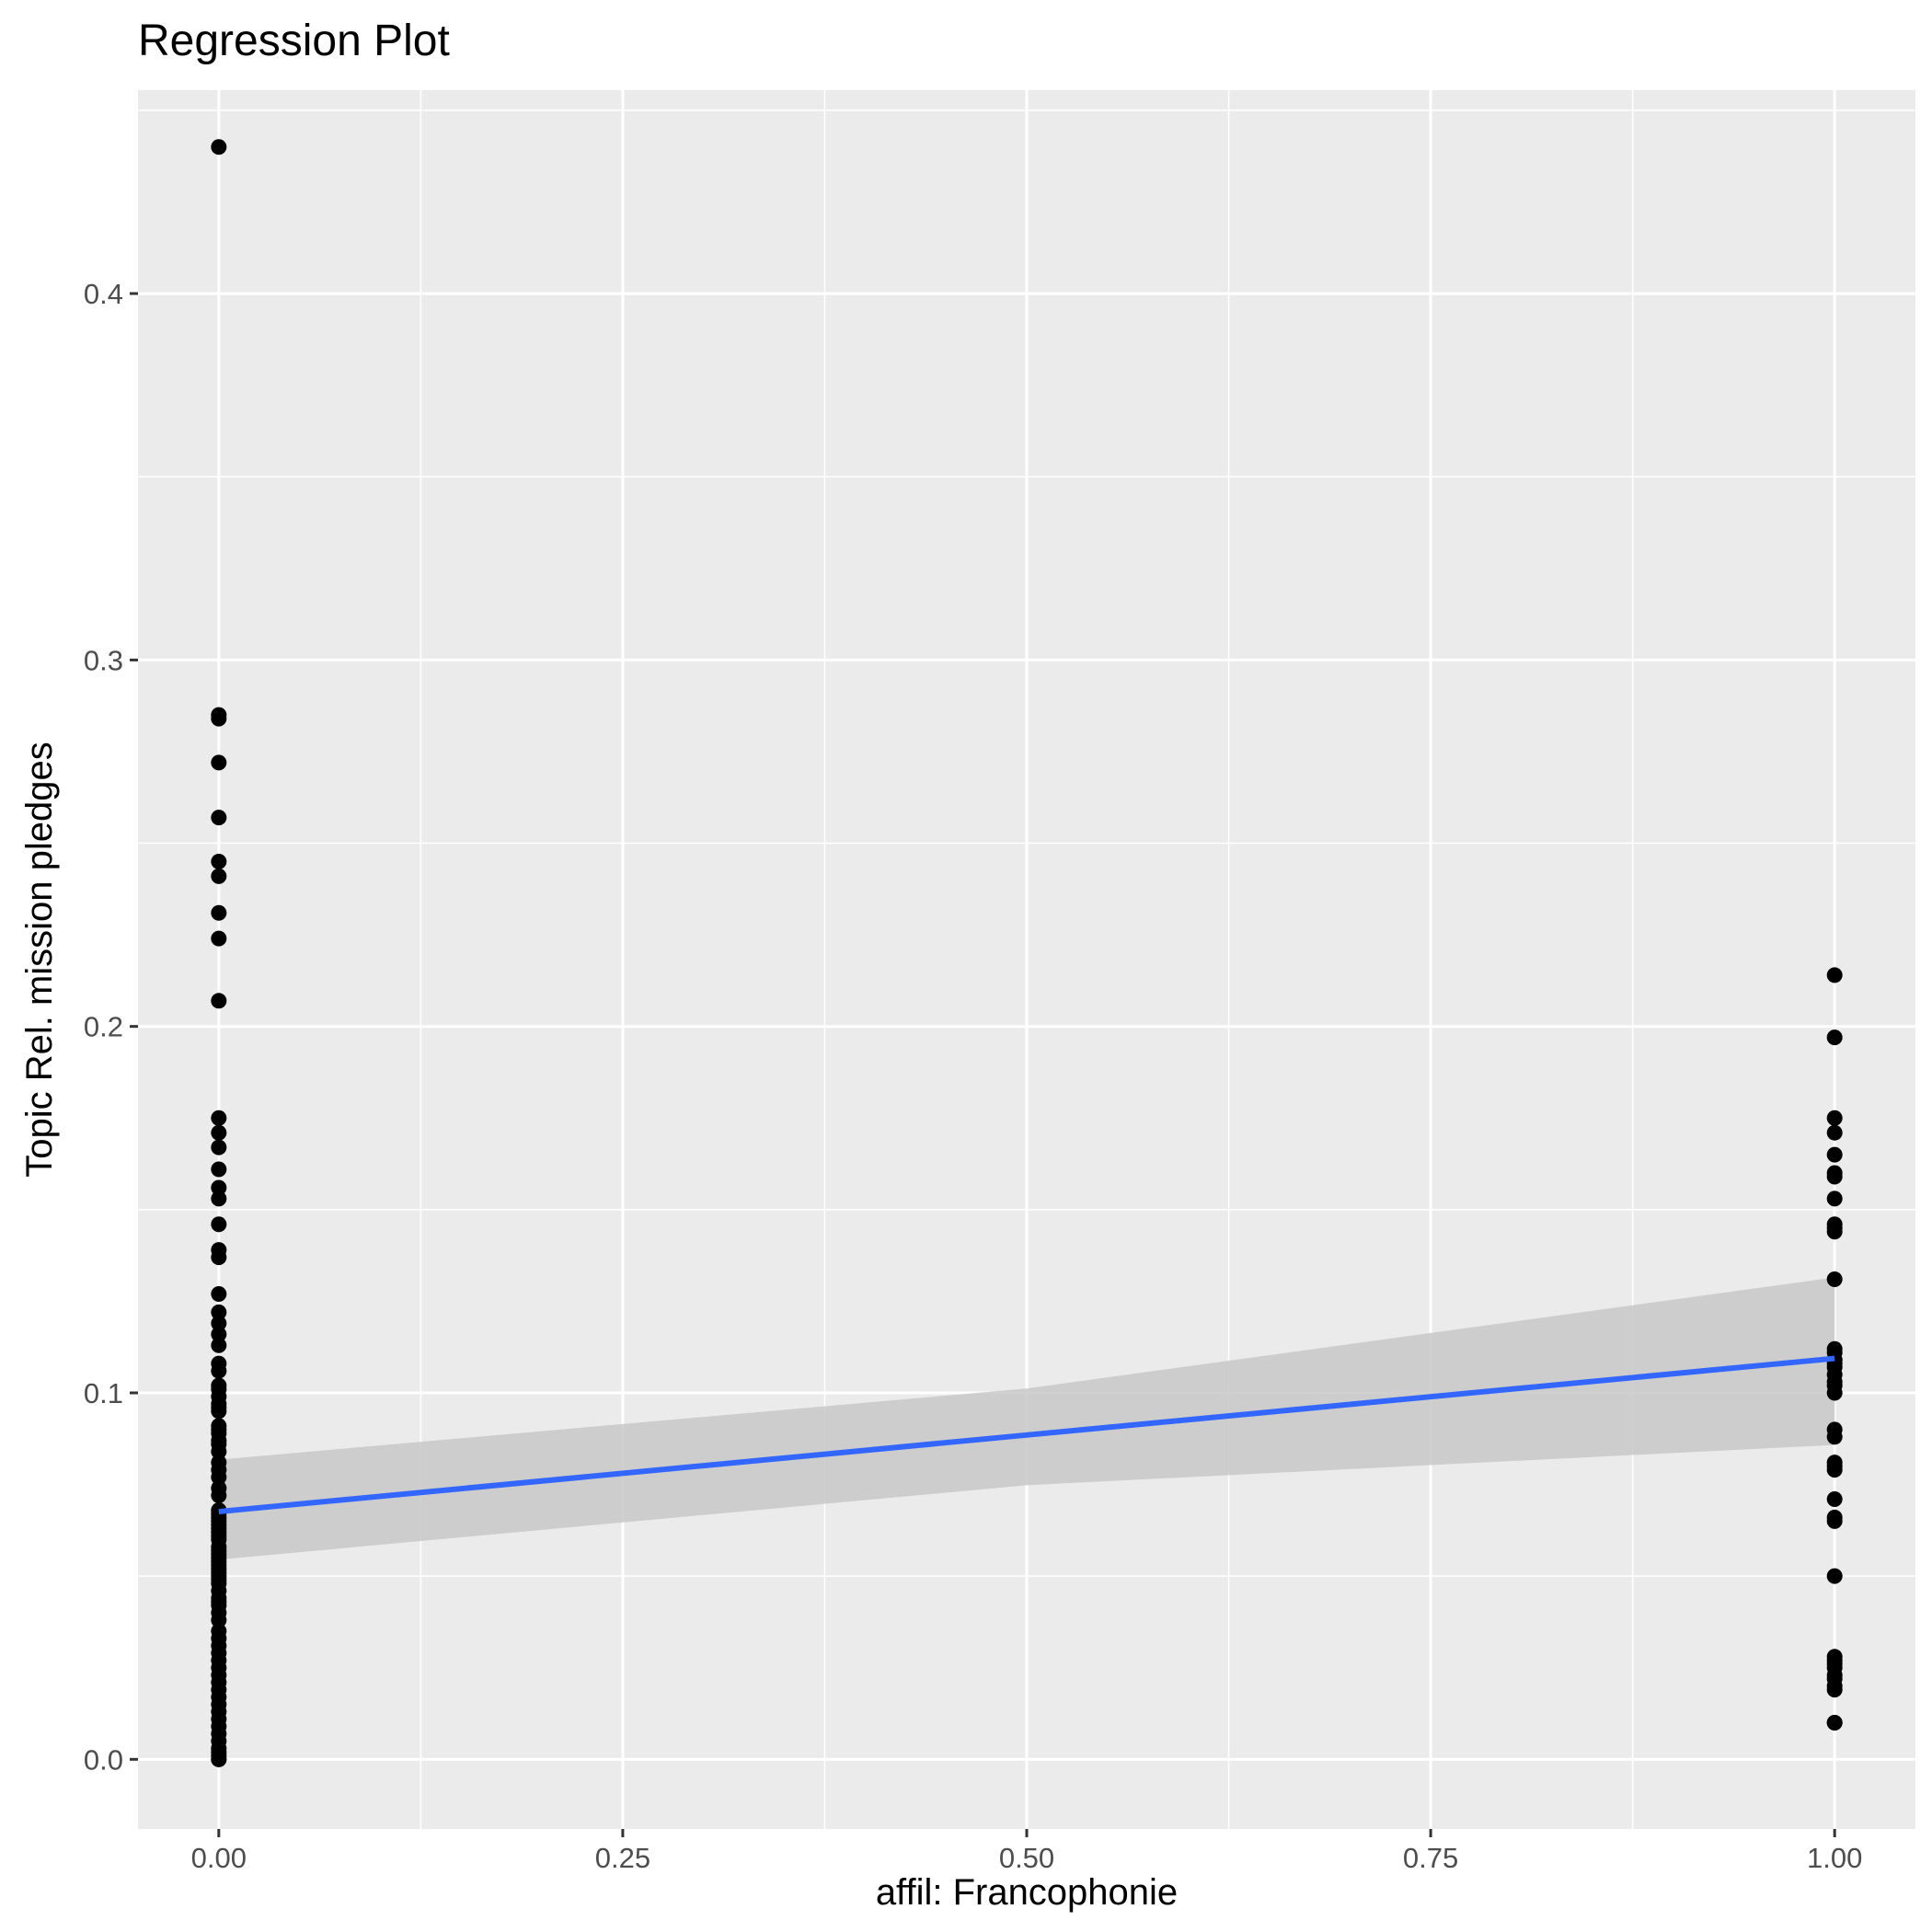 This screenshot has height=1932, width=1932. I want to click on x-tick-label: 0.50, so click(1026, 1858).